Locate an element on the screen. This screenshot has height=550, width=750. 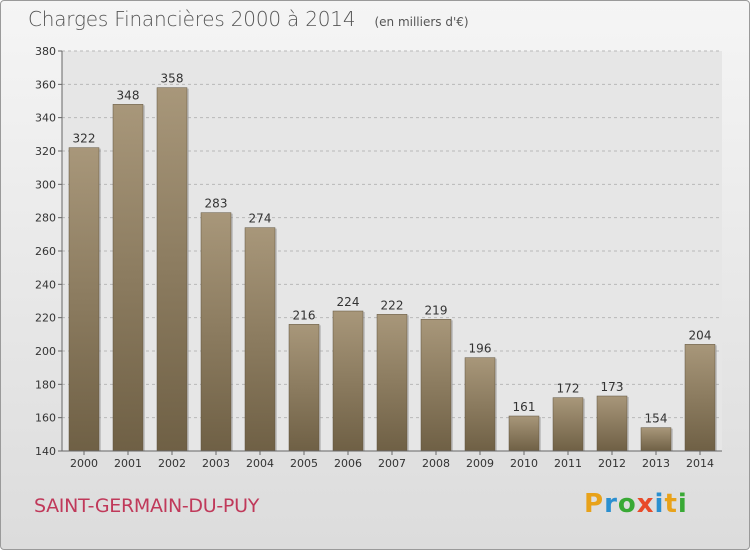
x-tick-label: 2008 is located at coordinates (436, 463).